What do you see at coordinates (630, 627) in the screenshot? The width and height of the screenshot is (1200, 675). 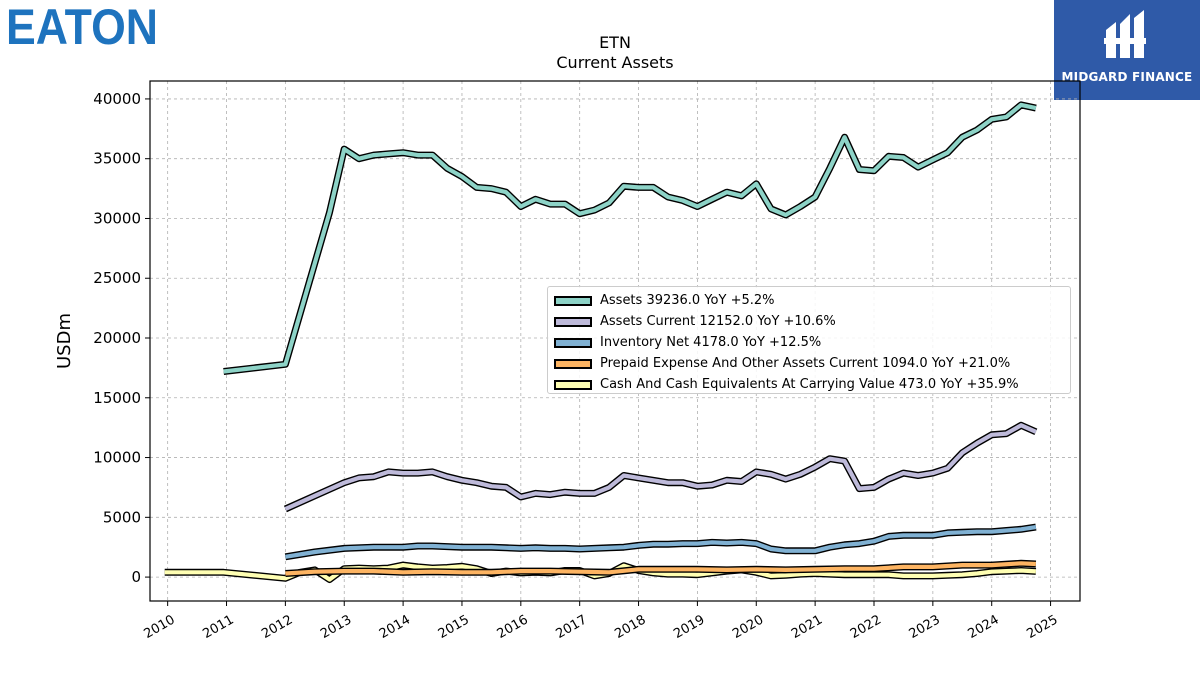 I see `x-tick-label: 2018` at bounding box center [630, 627].